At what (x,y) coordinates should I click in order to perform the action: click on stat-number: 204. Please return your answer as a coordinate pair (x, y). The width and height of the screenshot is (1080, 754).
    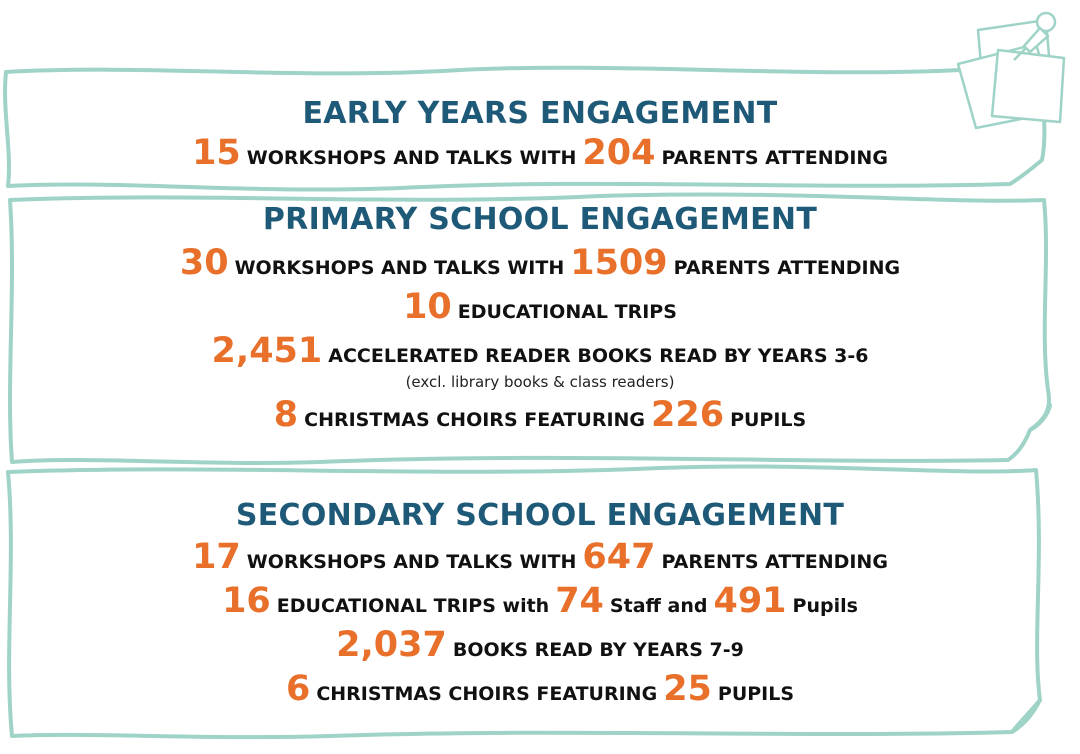
    Looking at the image, I should click on (619, 153).